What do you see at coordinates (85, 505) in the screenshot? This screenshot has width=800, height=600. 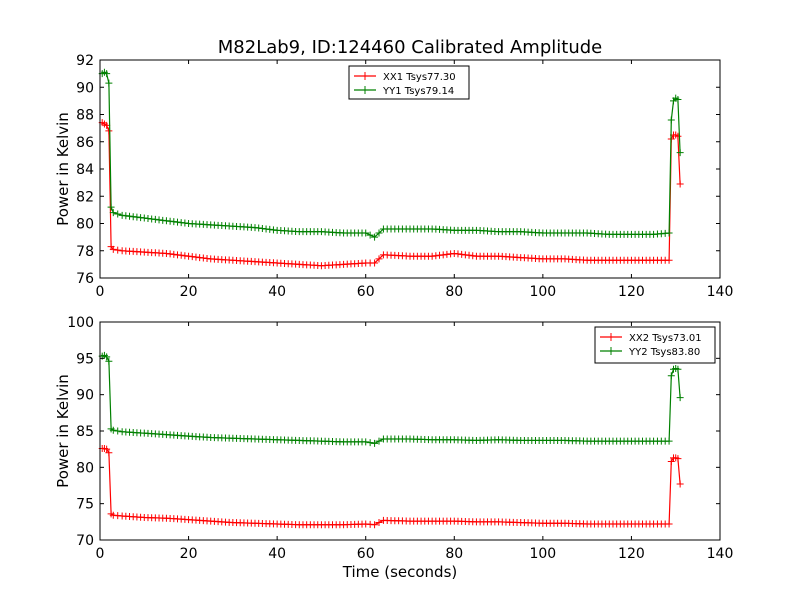 I see `y-tick-label: 75` at bounding box center [85, 505].